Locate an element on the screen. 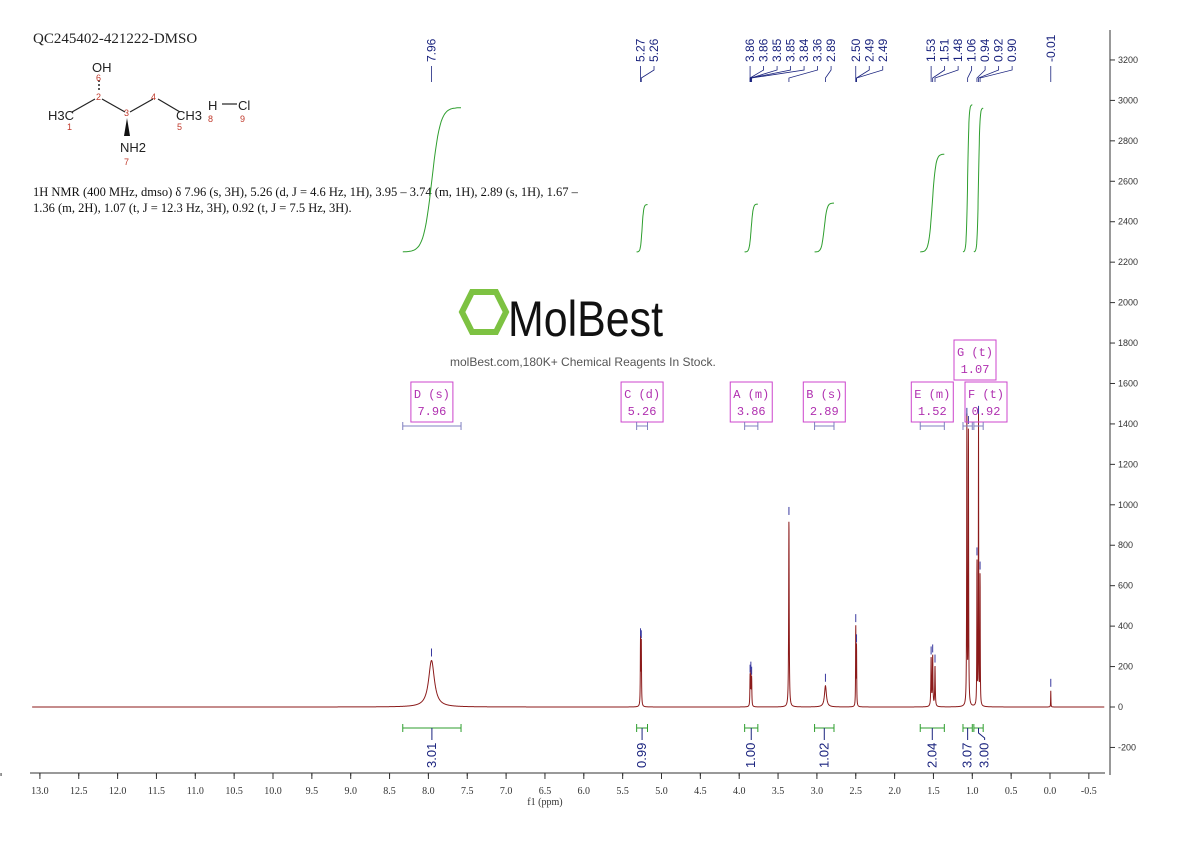 The image size is (1190, 841). x-tick-label: 10.0 is located at coordinates (273, 791).